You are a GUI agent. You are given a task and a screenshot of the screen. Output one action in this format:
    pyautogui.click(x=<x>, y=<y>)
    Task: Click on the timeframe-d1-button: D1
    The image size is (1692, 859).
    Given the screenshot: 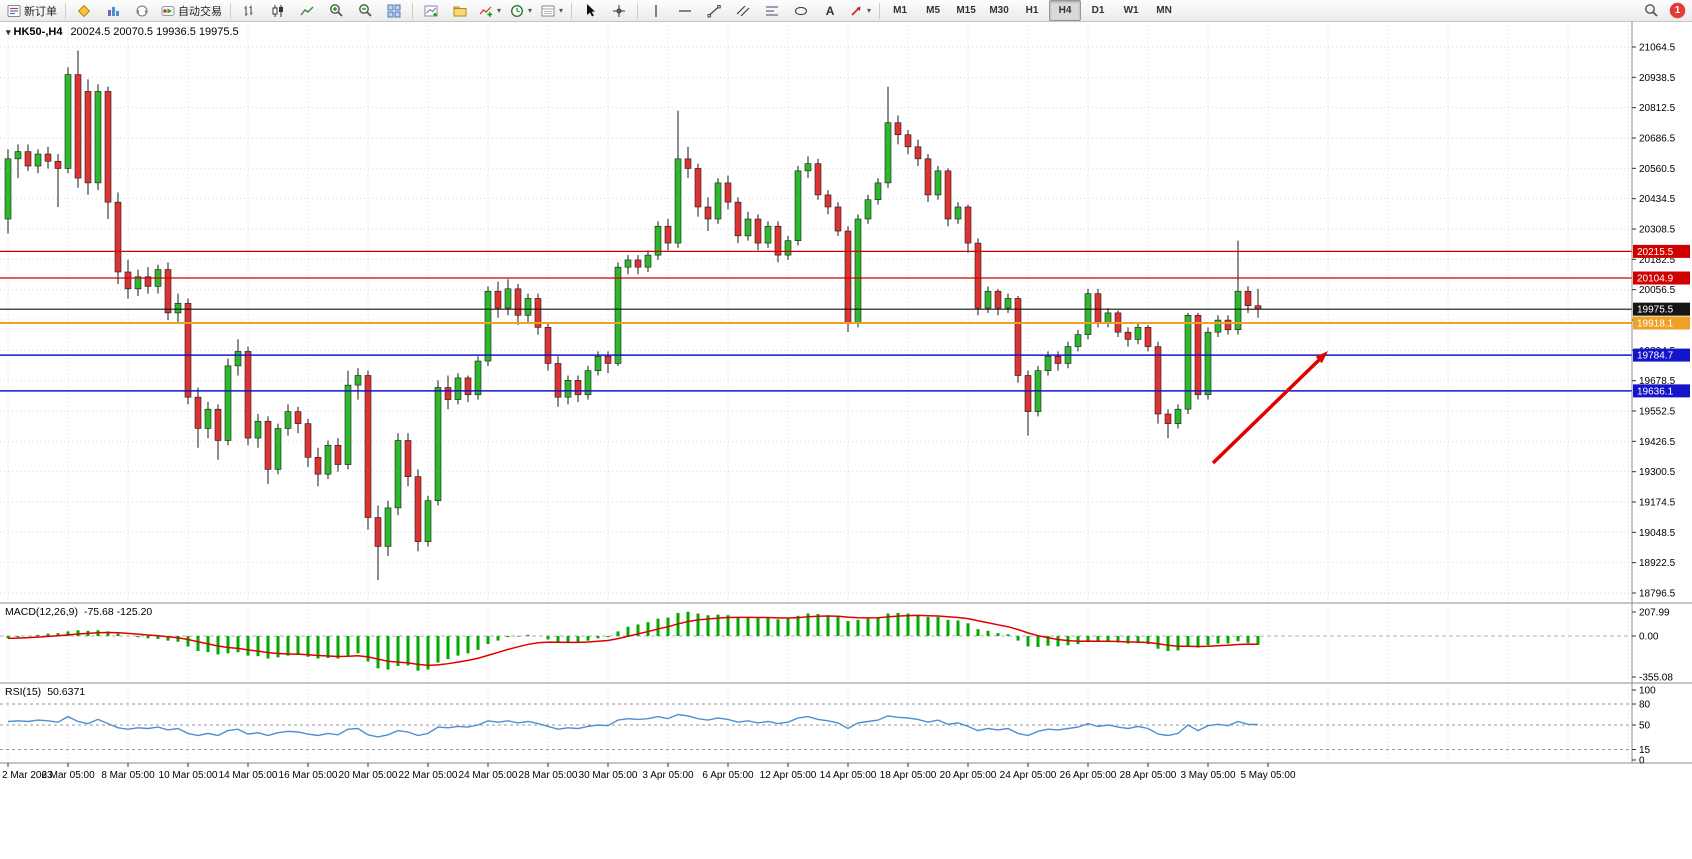 What is the action you would take?
    pyautogui.click(x=1098, y=10)
    